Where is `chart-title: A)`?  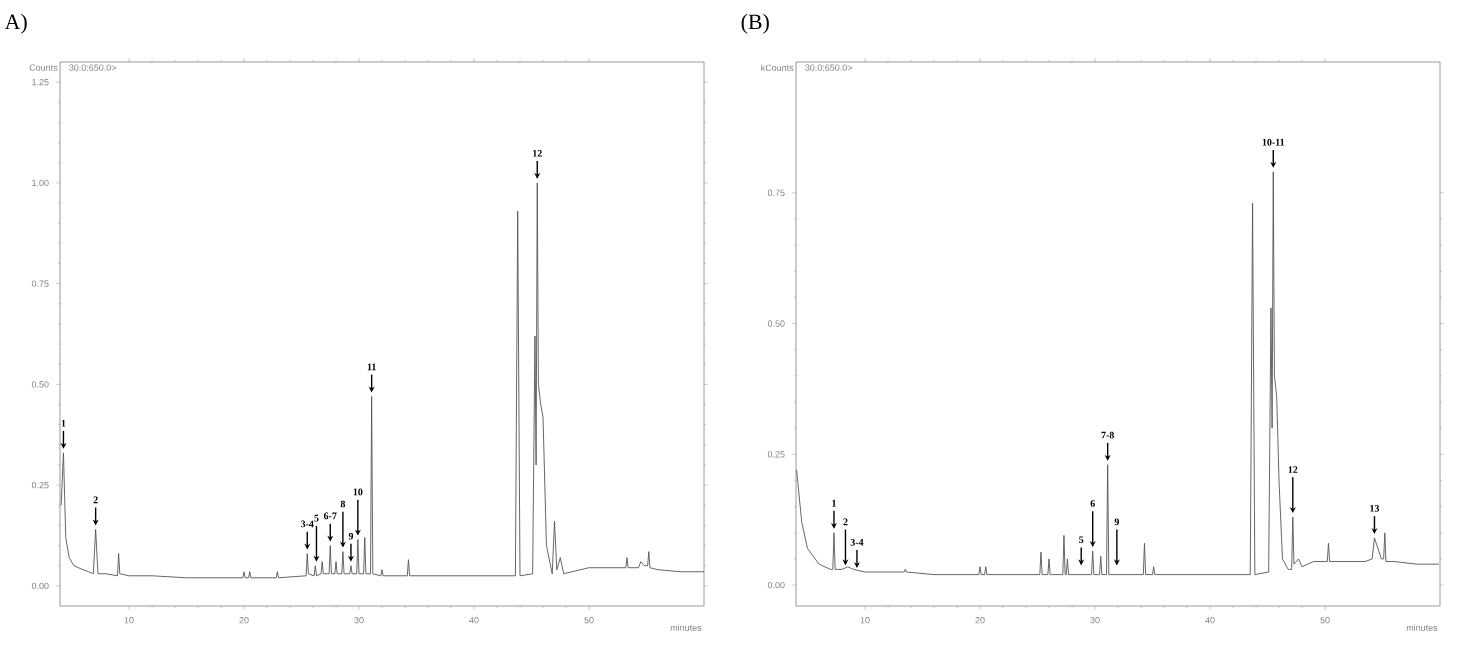
chart-title: A) is located at coordinates (15, 23).